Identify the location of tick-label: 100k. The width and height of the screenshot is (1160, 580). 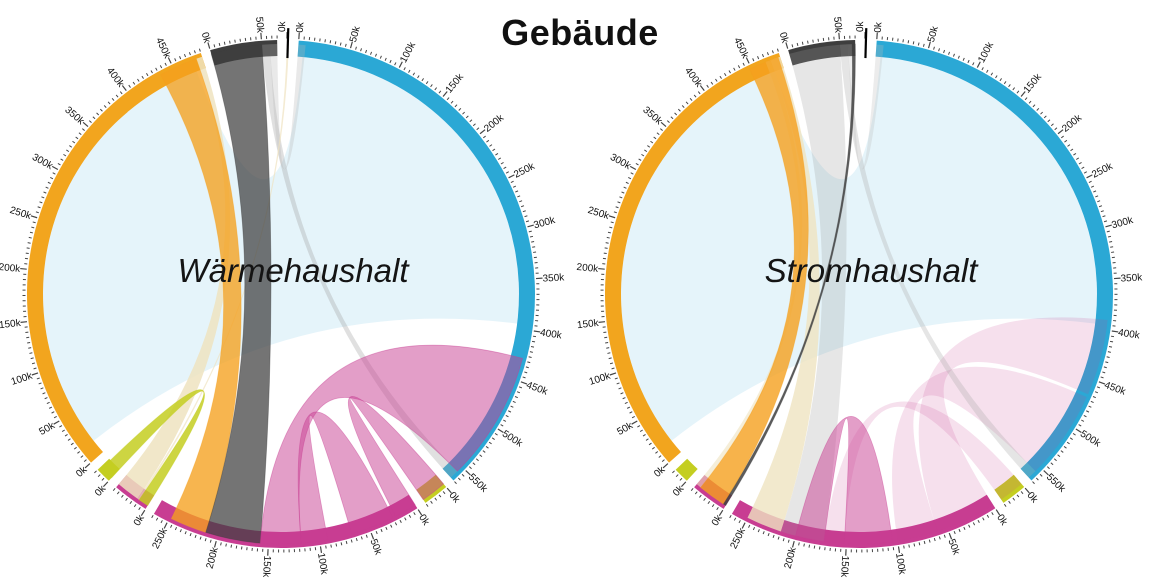
(900, 564).